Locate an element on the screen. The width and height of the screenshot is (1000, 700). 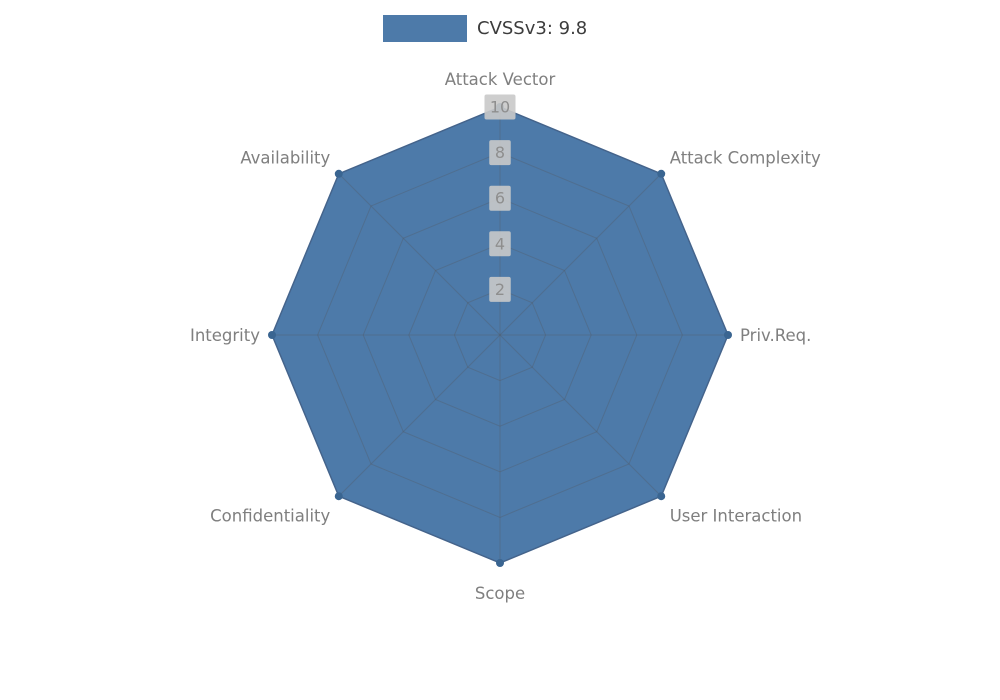
axis-label: Priv.Req. is located at coordinates (775, 335).